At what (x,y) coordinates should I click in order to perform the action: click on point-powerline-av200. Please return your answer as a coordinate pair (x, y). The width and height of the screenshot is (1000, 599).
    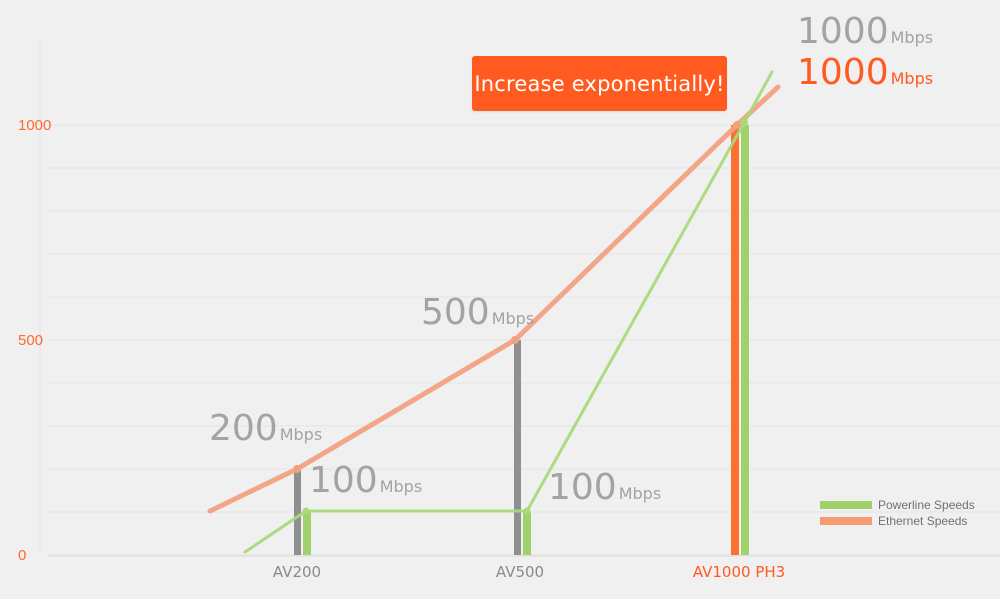
    Looking at the image, I should click on (306, 511).